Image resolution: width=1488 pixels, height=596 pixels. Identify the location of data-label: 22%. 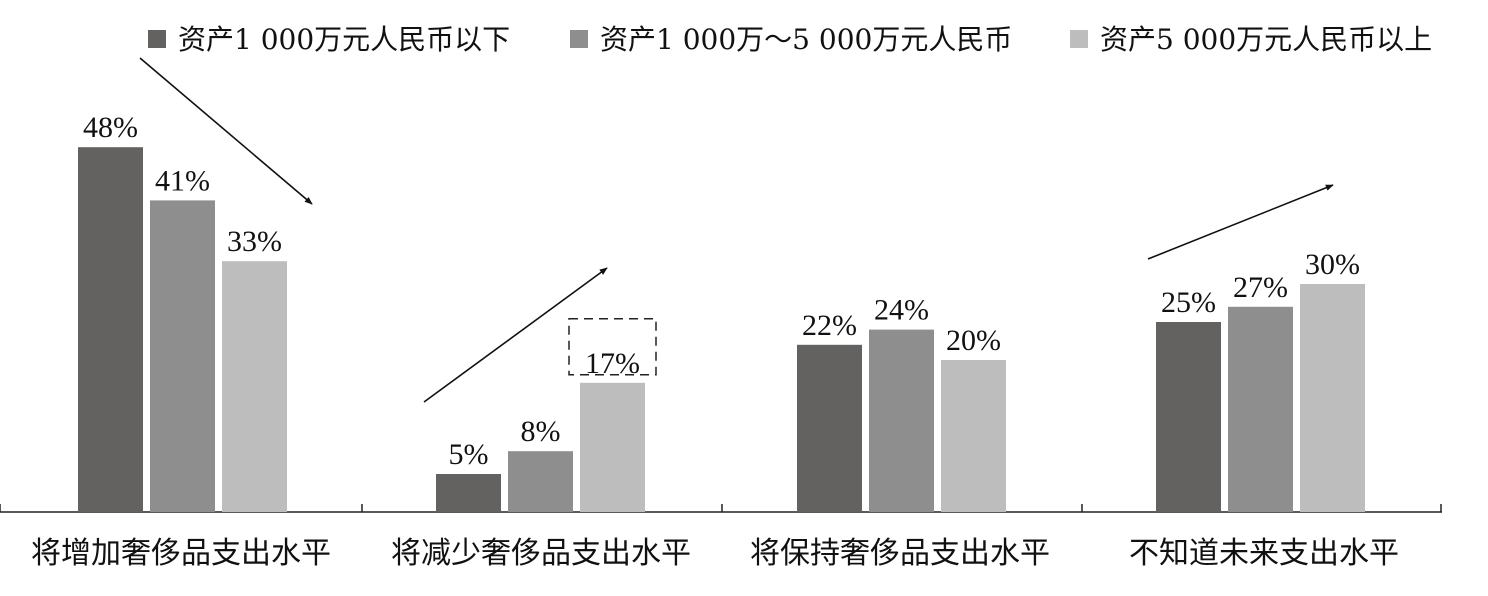
(829, 325).